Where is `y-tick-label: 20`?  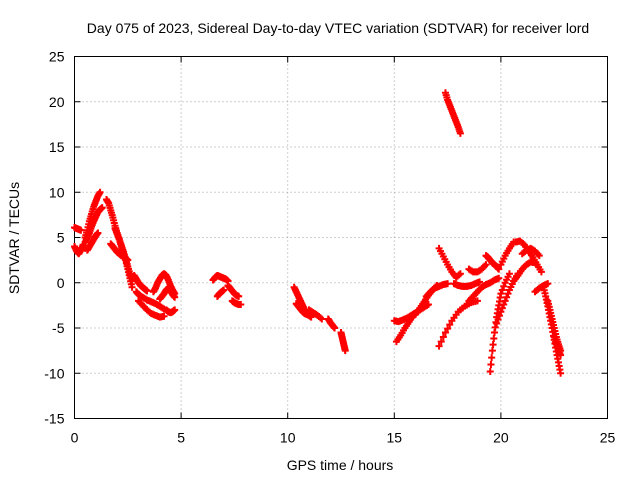
y-tick-label: 20 is located at coordinates (57, 102).